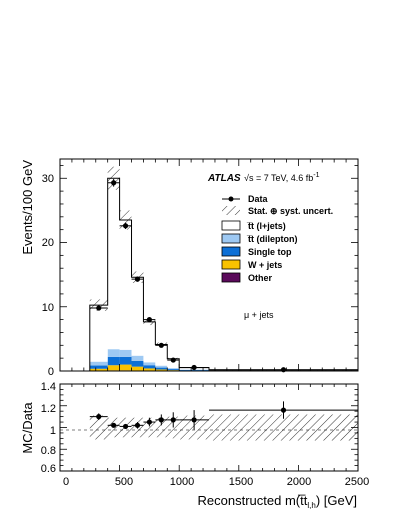 This screenshot has height=527, width=407. Describe the element at coordinates (271, 239) in the screenshot. I see `legend-dilep-label: t̅t (dilepton)` at that location.